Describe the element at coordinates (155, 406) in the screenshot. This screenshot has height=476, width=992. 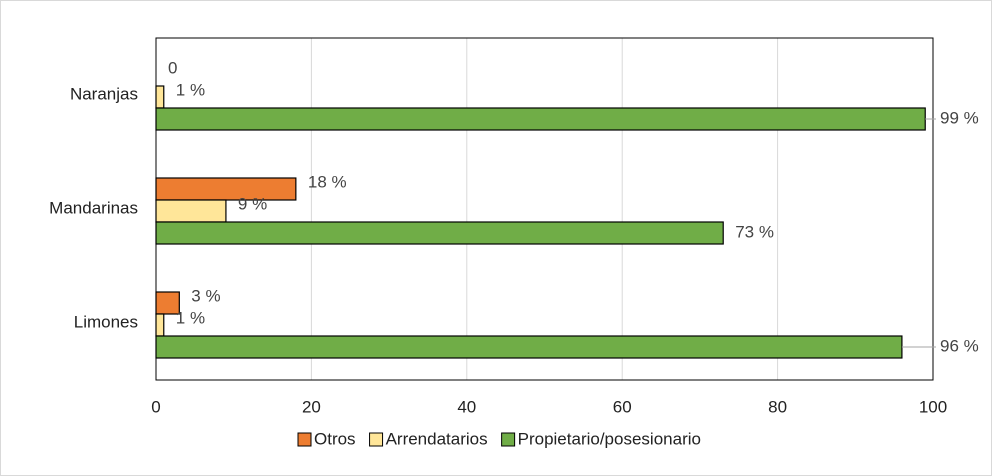
I see `x-tick-label: 0` at that location.